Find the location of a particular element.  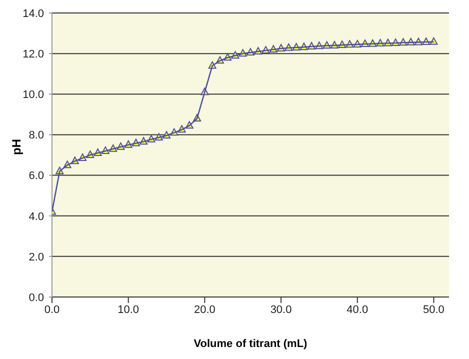

x-tick-label: 20.0 is located at coordinates (205, 310).